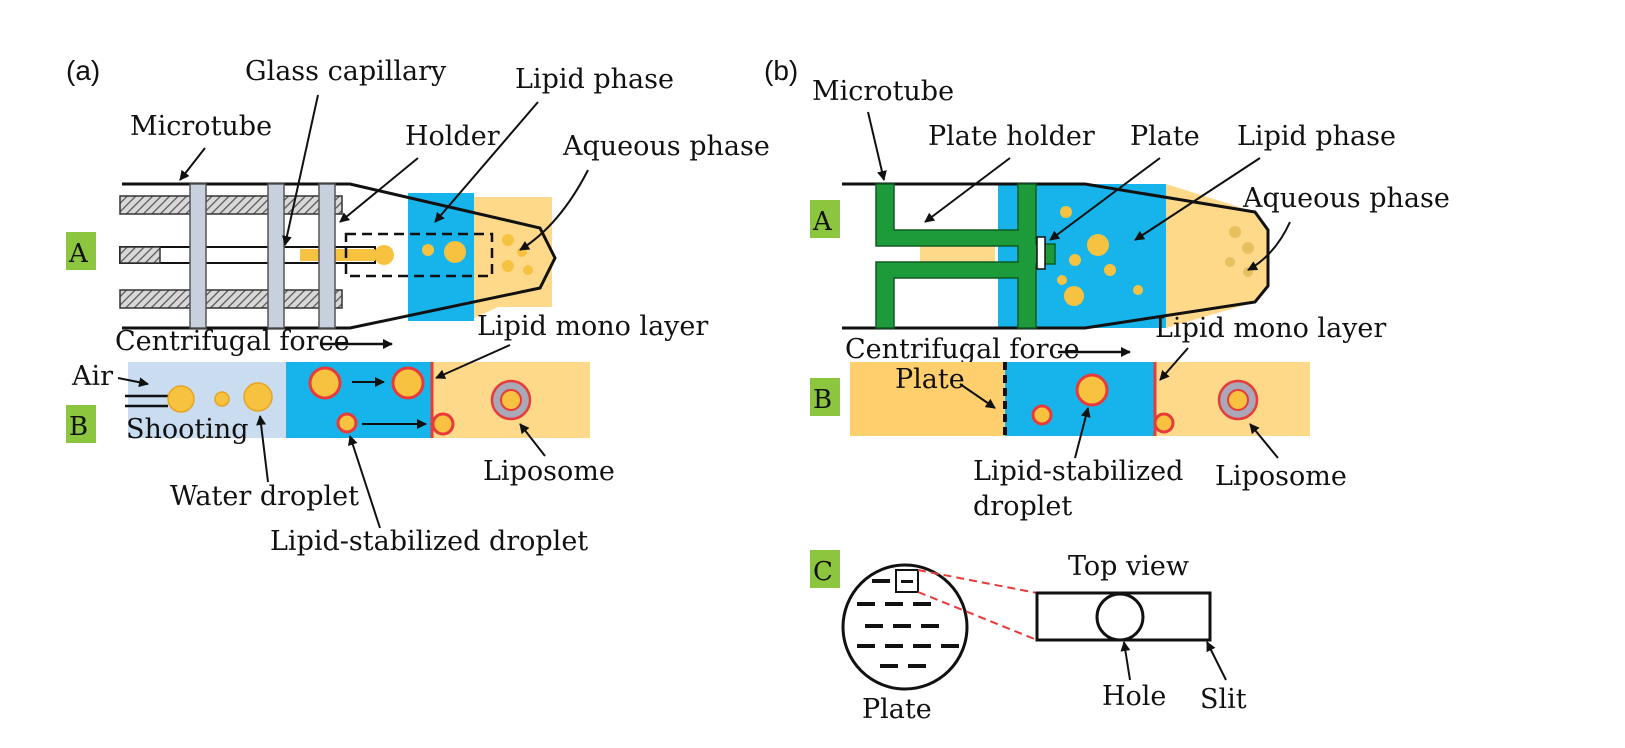  I want to click on label-glass-capillary: Glass capillary, so click(346, 71).